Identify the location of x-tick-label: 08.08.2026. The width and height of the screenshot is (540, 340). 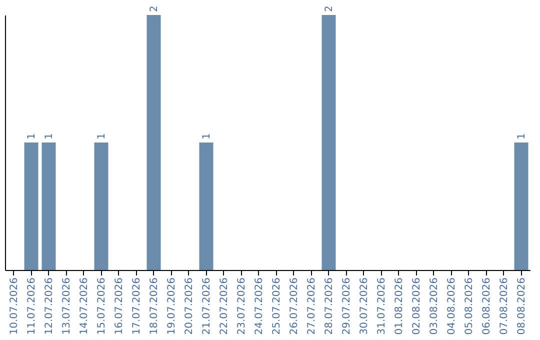
(522, 306).